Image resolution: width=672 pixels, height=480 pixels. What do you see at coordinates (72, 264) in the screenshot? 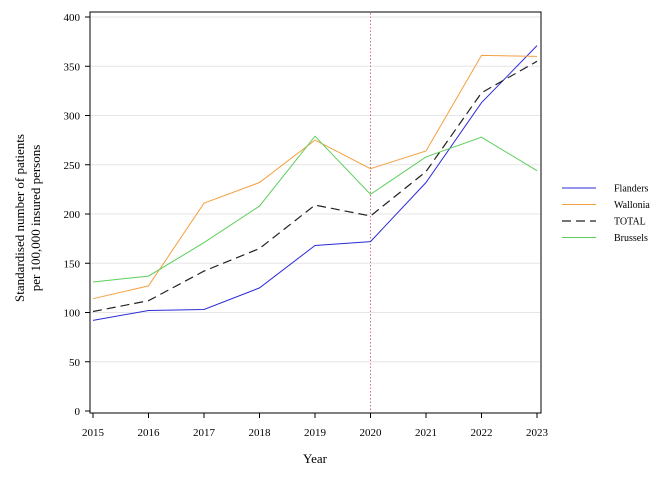
I see `y-tick-label: 150` at bounding box center [72, 264].